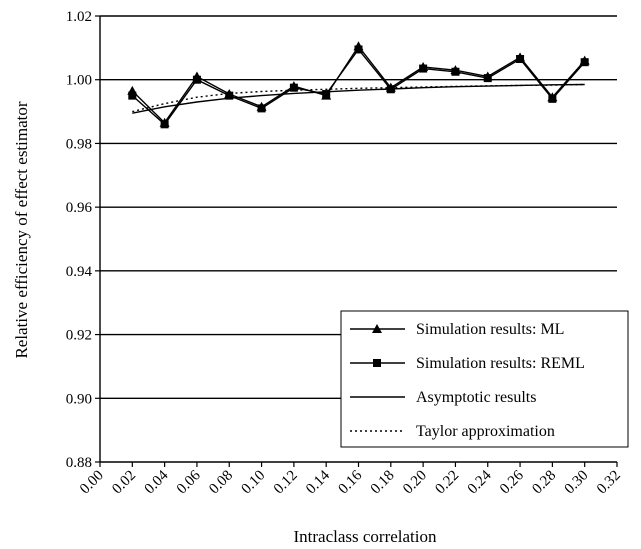 Image resolution: width=641 pixels, height=549 pixels. What do you see at coordinates (415, 483) in the screenshot?
I see `x-tick-label: 0.20` at bounding box center [415, 483].